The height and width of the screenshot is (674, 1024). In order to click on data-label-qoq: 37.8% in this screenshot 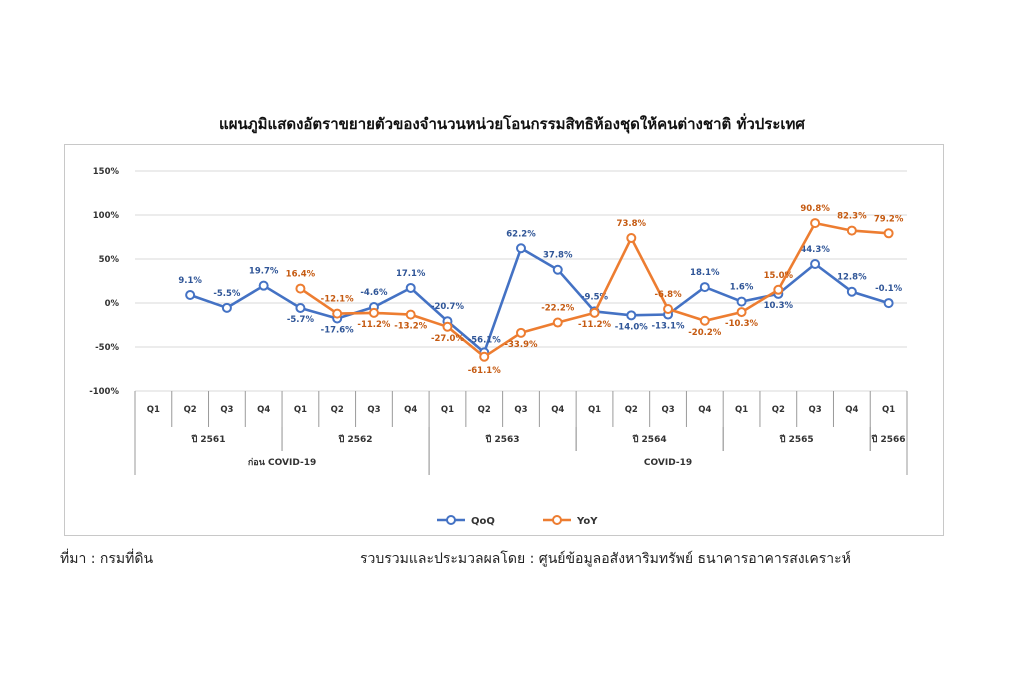, I will do `click(558, 256)`.